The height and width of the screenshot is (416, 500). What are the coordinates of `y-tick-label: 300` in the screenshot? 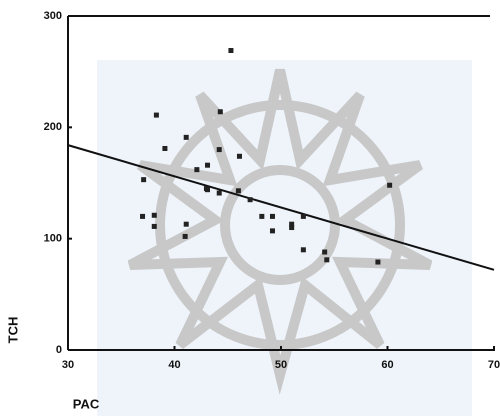 It's located at (53, 16).